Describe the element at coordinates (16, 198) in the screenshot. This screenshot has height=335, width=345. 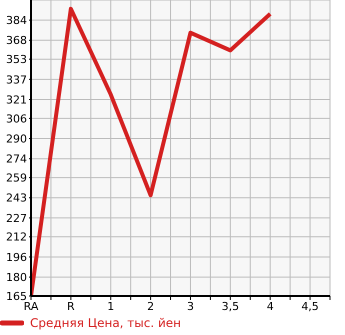
I see `y-tick-label: 243` at that location.